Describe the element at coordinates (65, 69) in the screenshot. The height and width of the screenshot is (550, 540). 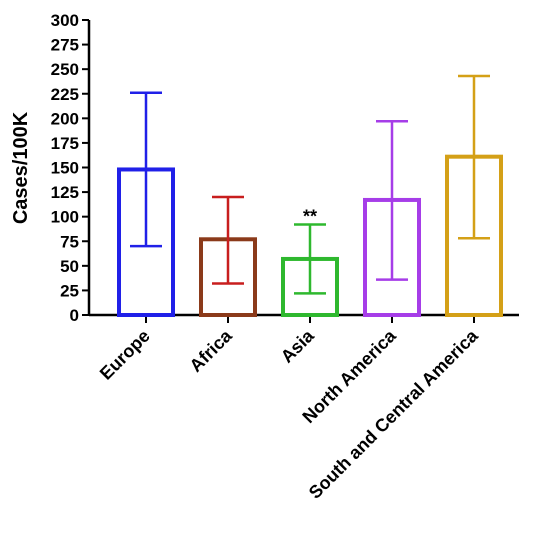
I see `y-tick-label: 250` at that location.